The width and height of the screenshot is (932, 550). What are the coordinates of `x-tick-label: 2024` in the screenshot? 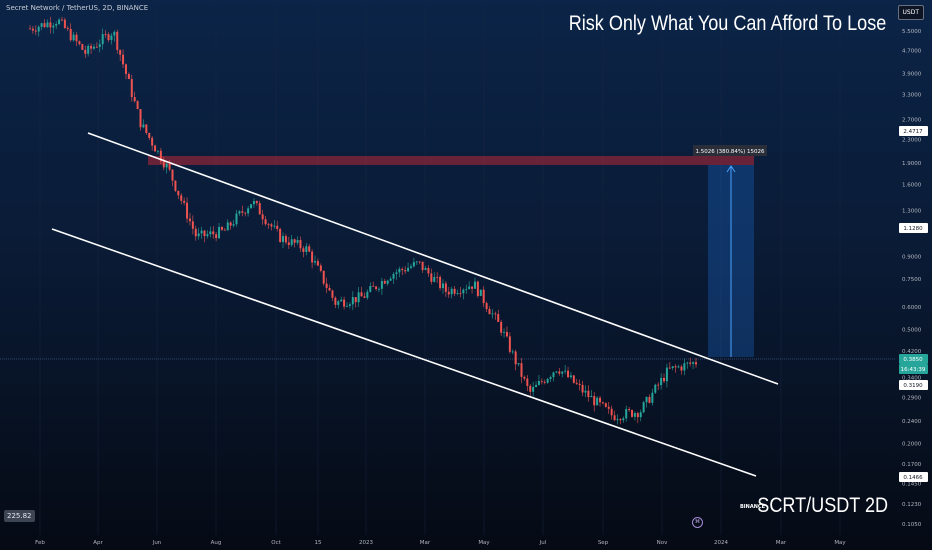 It's located at (721, 543).